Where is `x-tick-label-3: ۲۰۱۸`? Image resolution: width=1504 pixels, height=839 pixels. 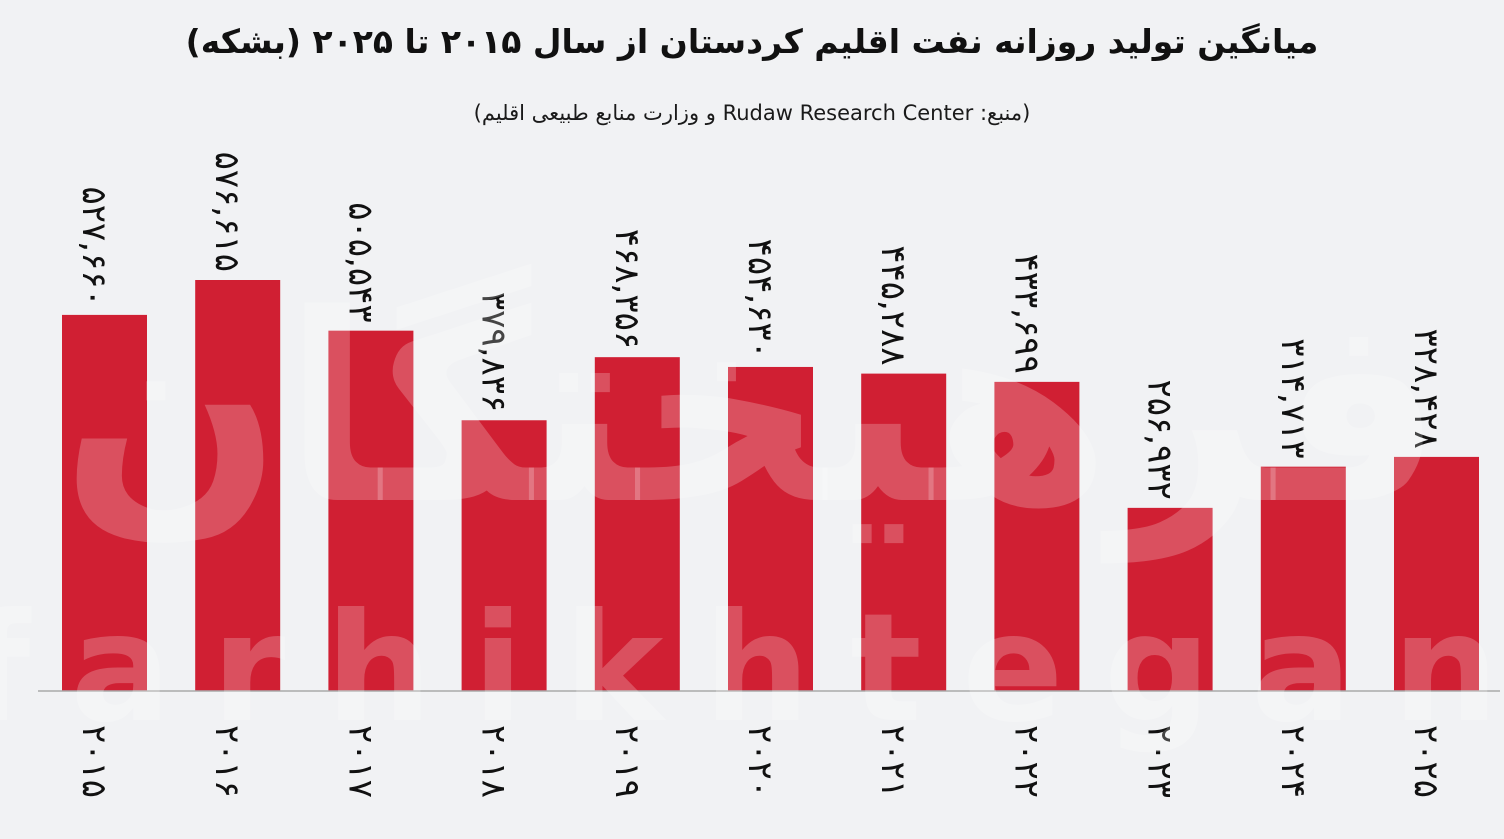
x-tick-label-3: ۲۰۱۸ is located at coordinates (494, 761).